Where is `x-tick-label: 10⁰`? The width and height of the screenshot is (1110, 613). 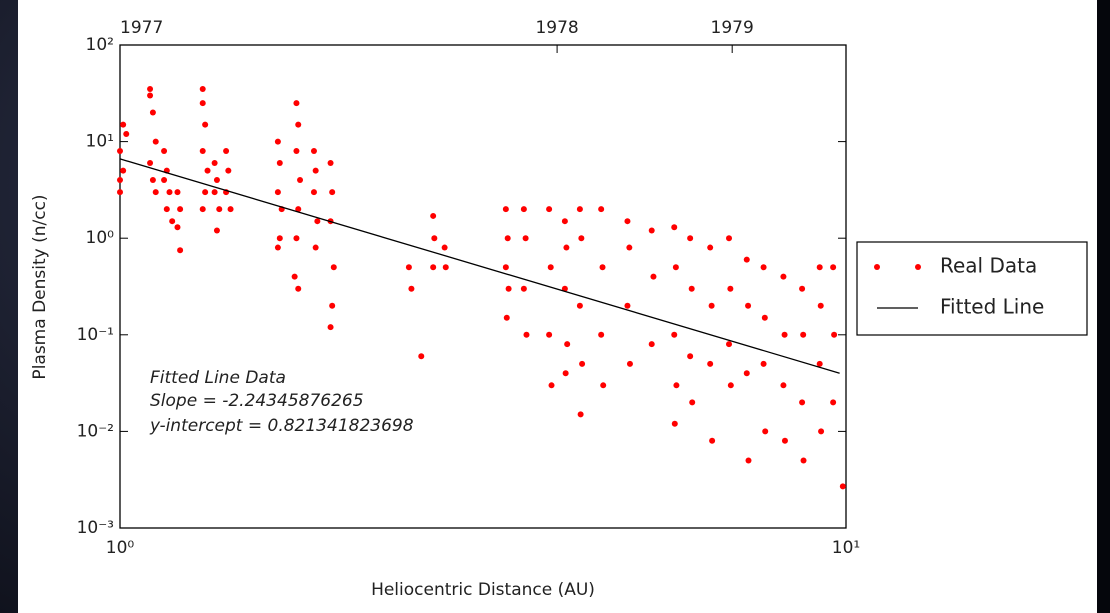
x-tick-label: 10⁰ is located at coordinates (120, 548).